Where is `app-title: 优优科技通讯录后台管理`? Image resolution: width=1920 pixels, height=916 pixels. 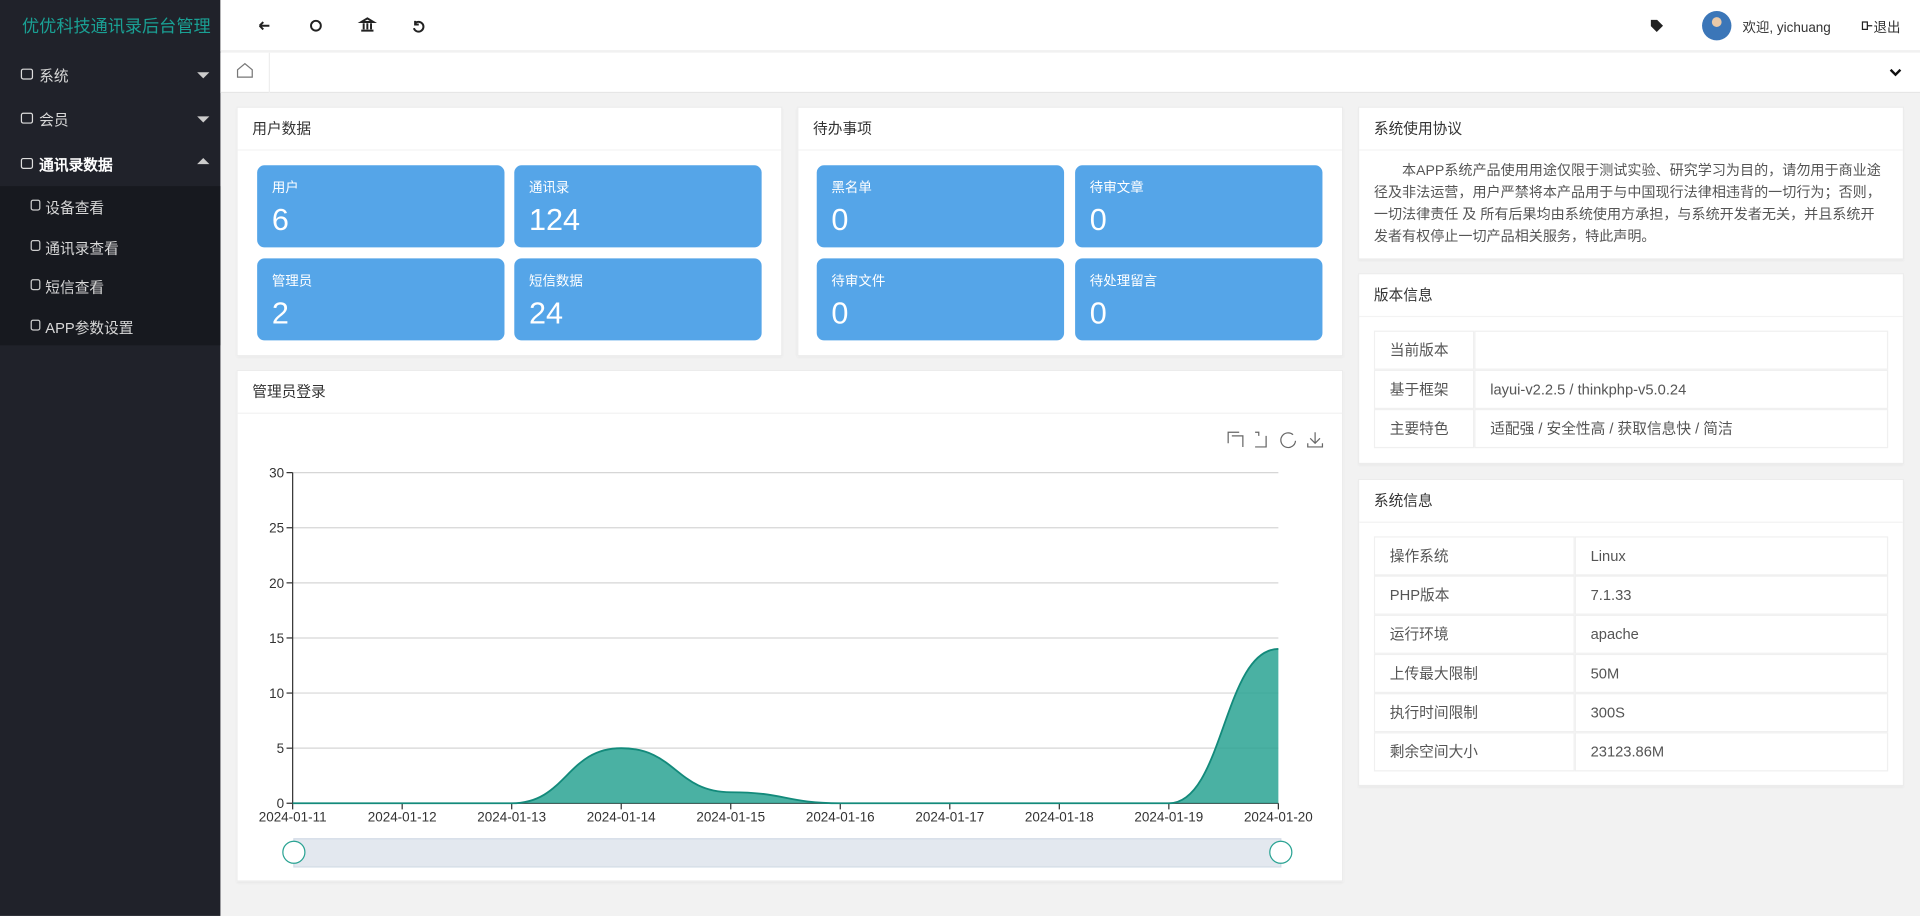 app-title: 优优科技通讯录后台管理 is located at coordinates (116, 25).